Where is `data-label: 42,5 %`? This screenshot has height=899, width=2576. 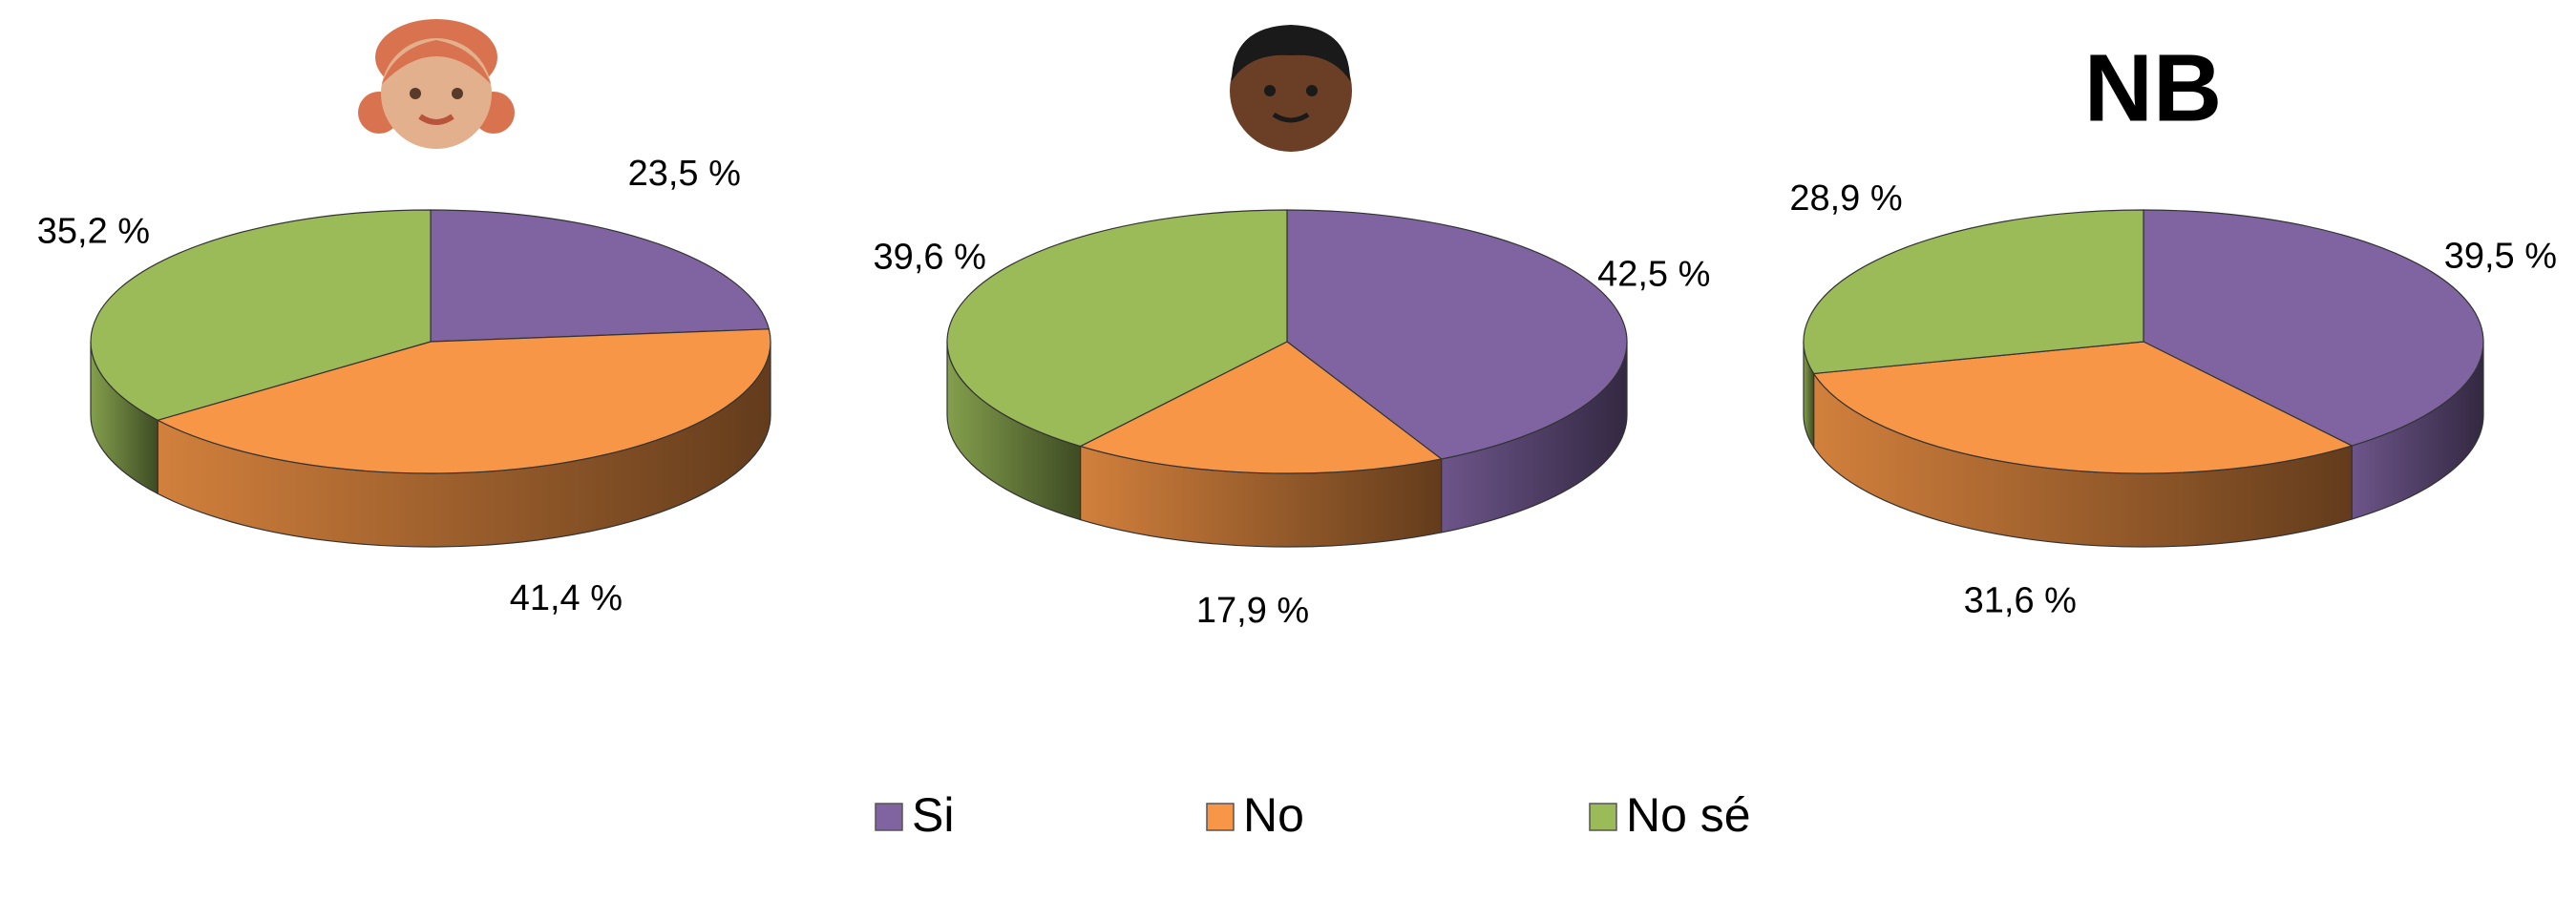
data-label: 42,5 % is located at coordinates (1653, 274).